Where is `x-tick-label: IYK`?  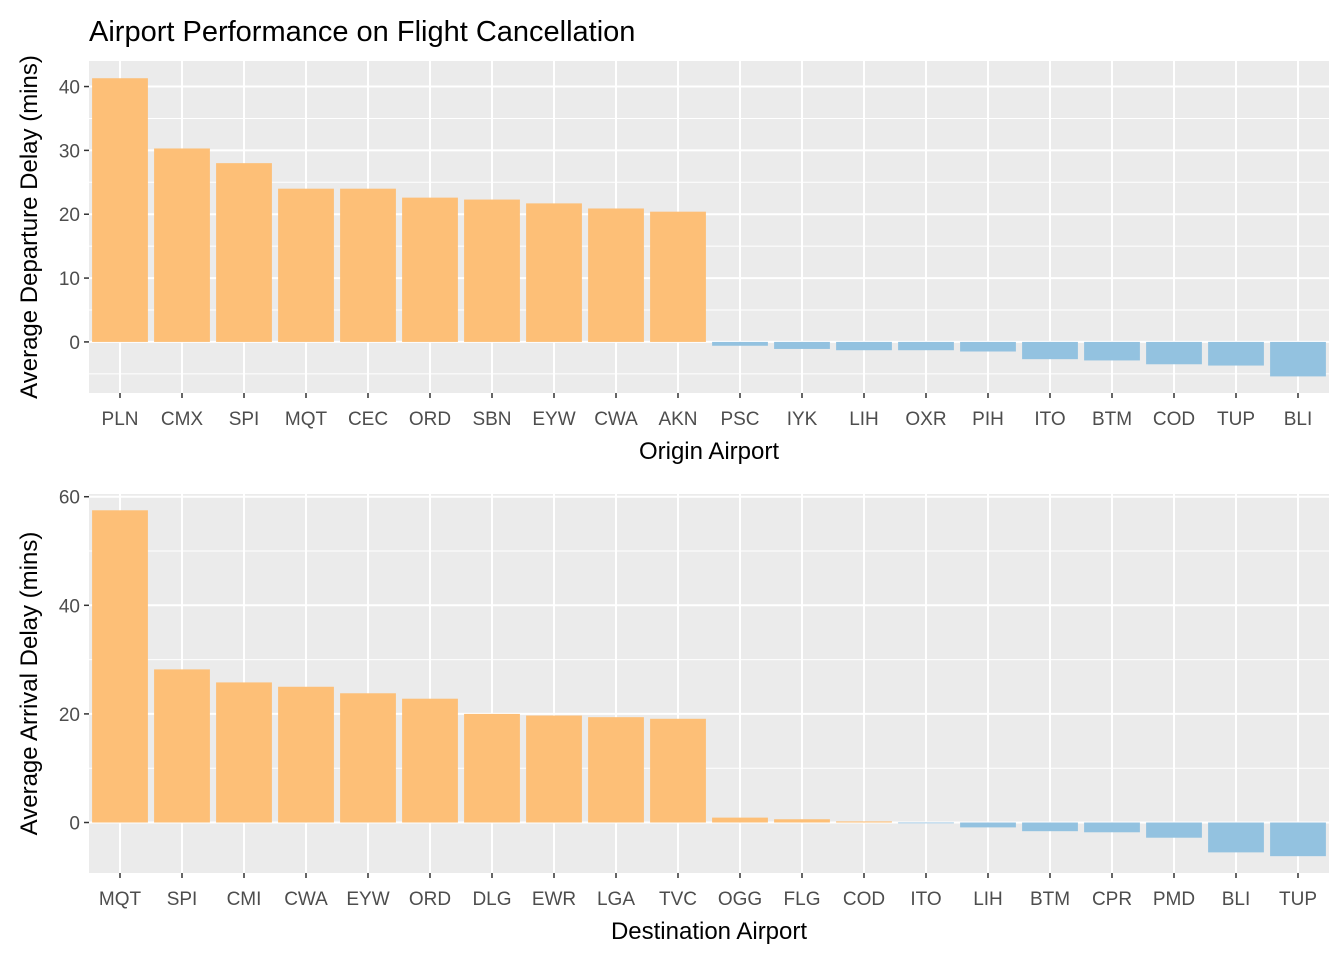
x-tick-label: IYK is located at coordinates (802, 419).